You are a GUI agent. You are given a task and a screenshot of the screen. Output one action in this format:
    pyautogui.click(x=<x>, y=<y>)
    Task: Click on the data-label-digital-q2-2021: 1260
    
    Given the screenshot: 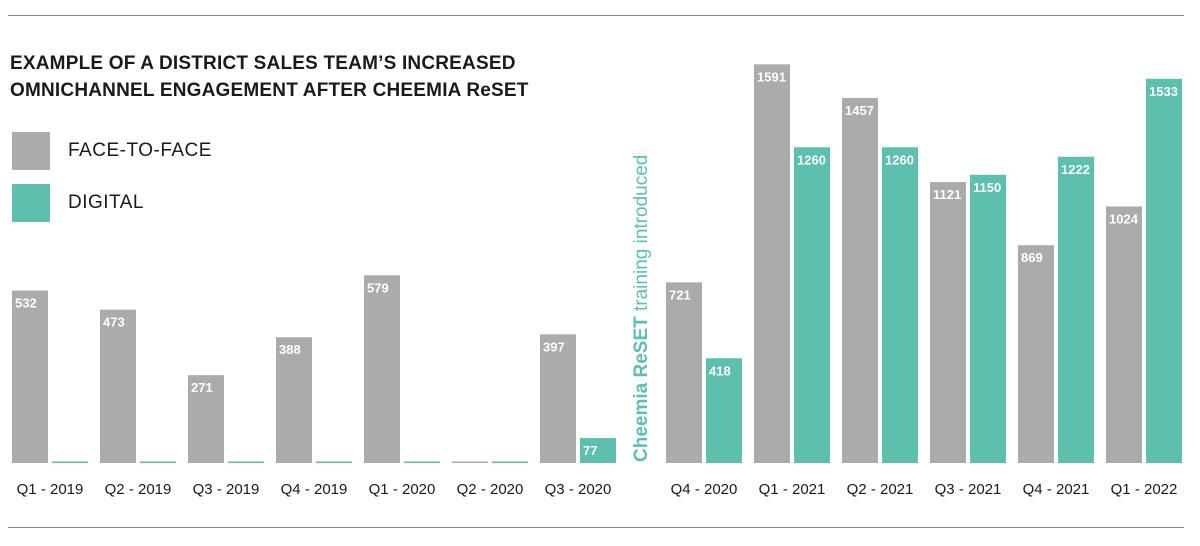 What is the action you would take?
    pyautogui.click(x=899, y=159)
    